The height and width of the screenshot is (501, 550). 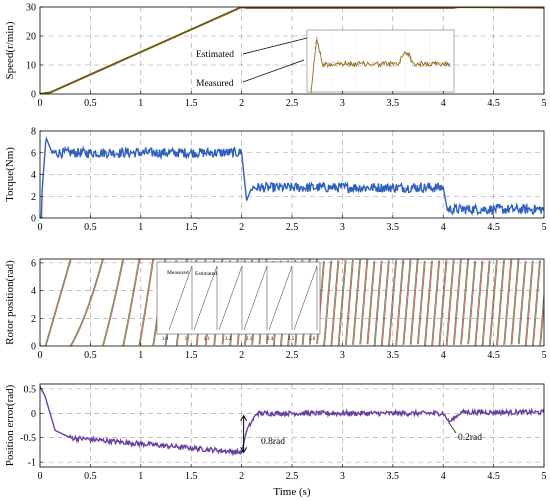 What do you see at coordinates (30, 389) in the screenshot?
I see `y-tick-label: 0.5` at bounding box center [30, 389].